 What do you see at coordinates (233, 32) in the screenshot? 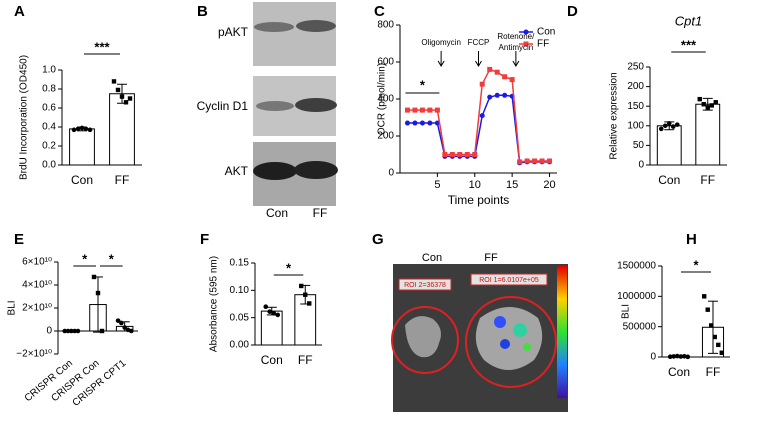
I see `blot-row-label: pAKT` at bounding box center [233, 32].